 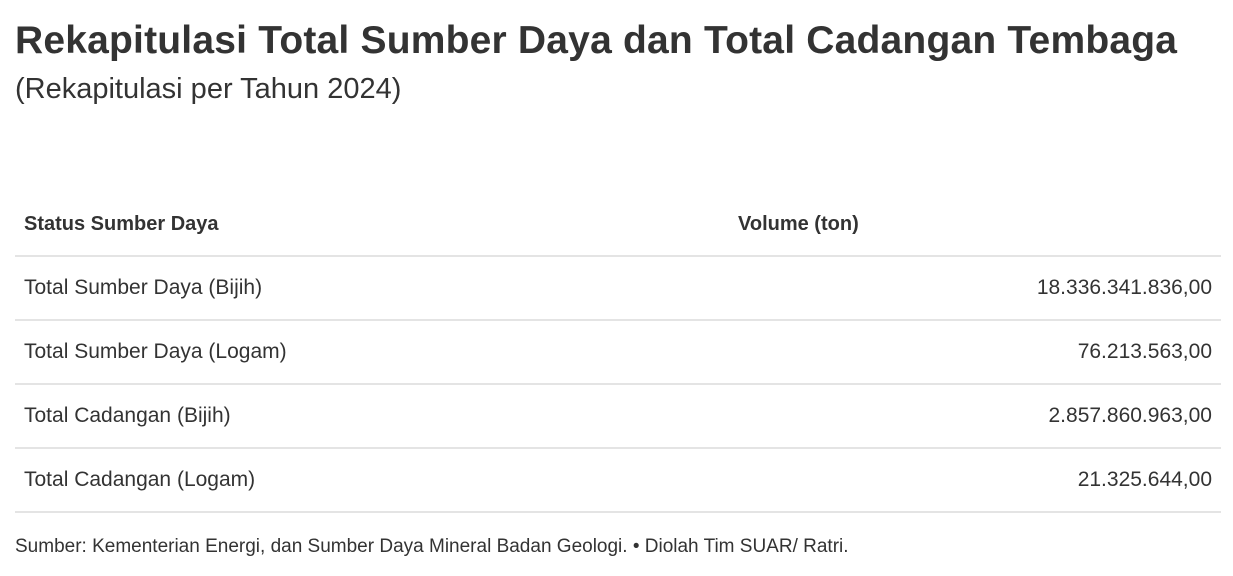 What do you see at coordinates (372, 288) in the screenshot?
I see `status-cell: Total Sumber Daya (Bijih)` at bounding box center [372, 288].